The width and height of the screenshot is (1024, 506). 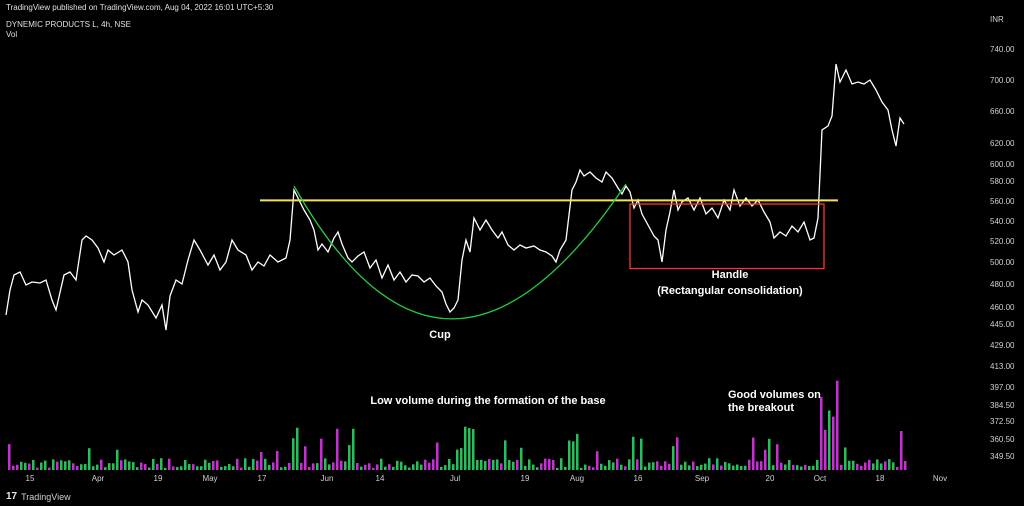 I want to click on price-tick-label: 397.00, so click(x=1002, y=387).